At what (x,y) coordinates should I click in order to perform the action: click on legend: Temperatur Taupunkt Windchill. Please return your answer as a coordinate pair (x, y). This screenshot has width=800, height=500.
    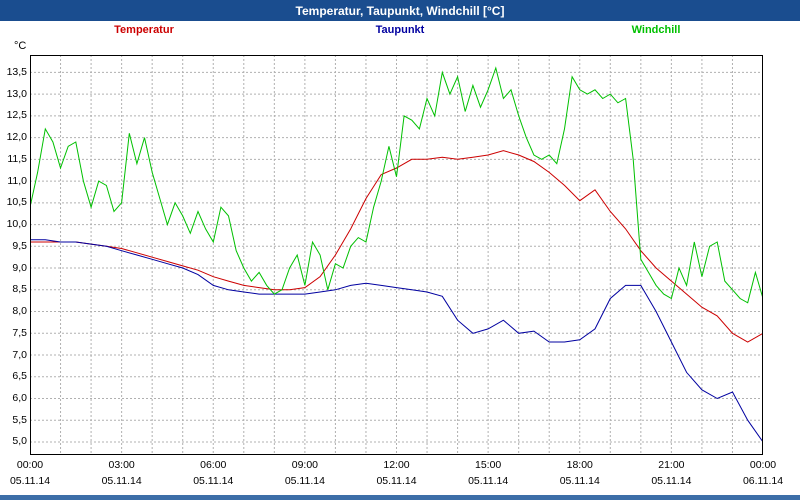
    Looking at the image, I should click on (400, 31).